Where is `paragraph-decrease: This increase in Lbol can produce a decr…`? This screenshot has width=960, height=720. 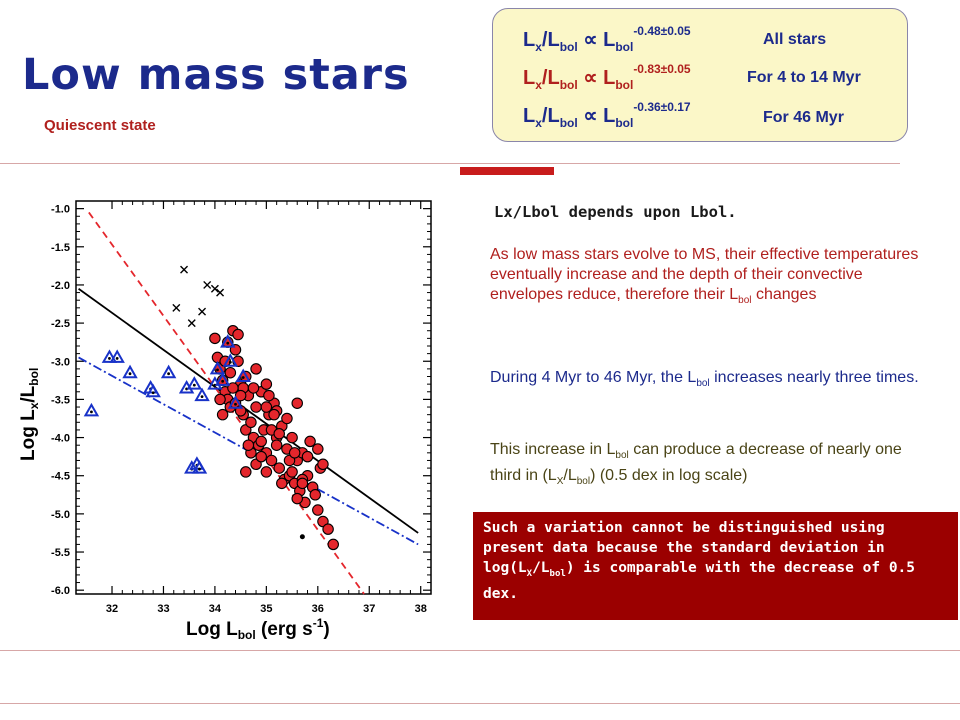
paragraph-decrease: This increase in Lbol can produce a decr… is located at coordinates (710, 466).